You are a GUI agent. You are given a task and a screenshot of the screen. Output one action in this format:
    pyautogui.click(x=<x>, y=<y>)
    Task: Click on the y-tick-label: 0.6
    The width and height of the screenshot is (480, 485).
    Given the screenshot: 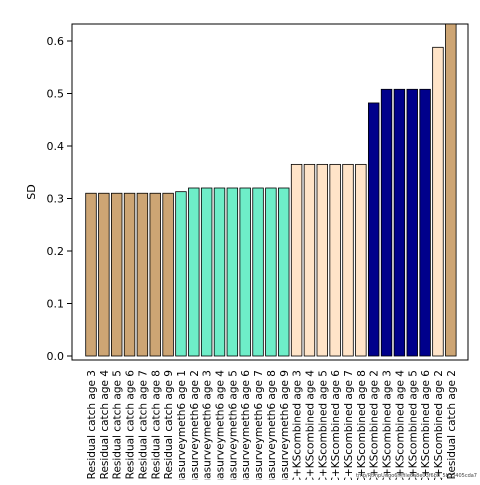 What is the action you would take?
    pyautogui.click(x=56, y=41)
    